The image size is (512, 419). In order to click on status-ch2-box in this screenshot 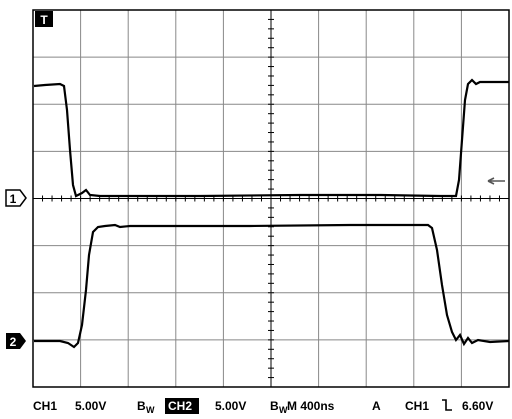, I will do `click(182, 406)`.